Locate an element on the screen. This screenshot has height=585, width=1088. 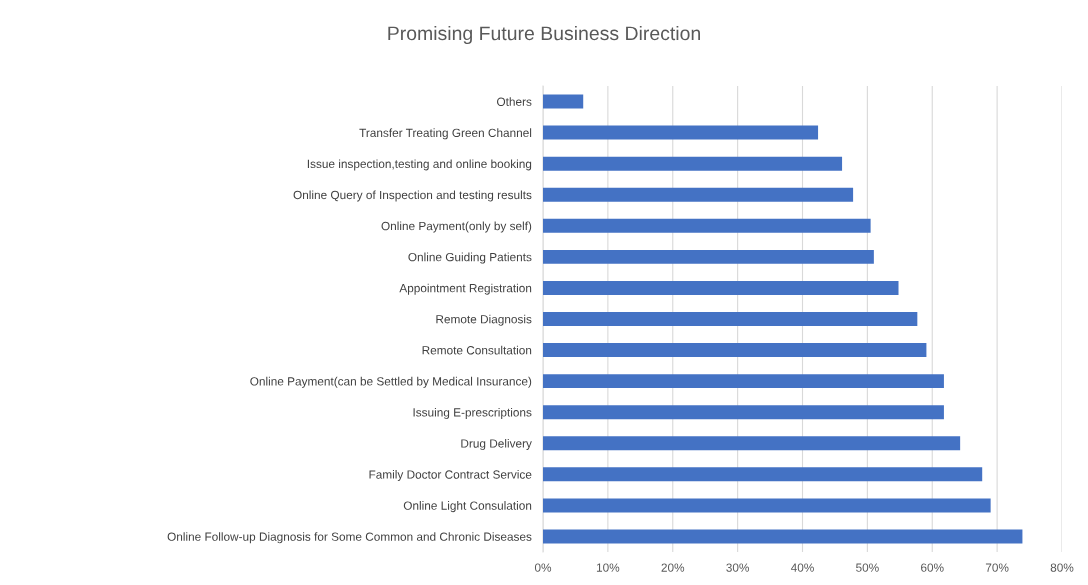
x-tick-label: 20% is located at coordinates (673, 567).